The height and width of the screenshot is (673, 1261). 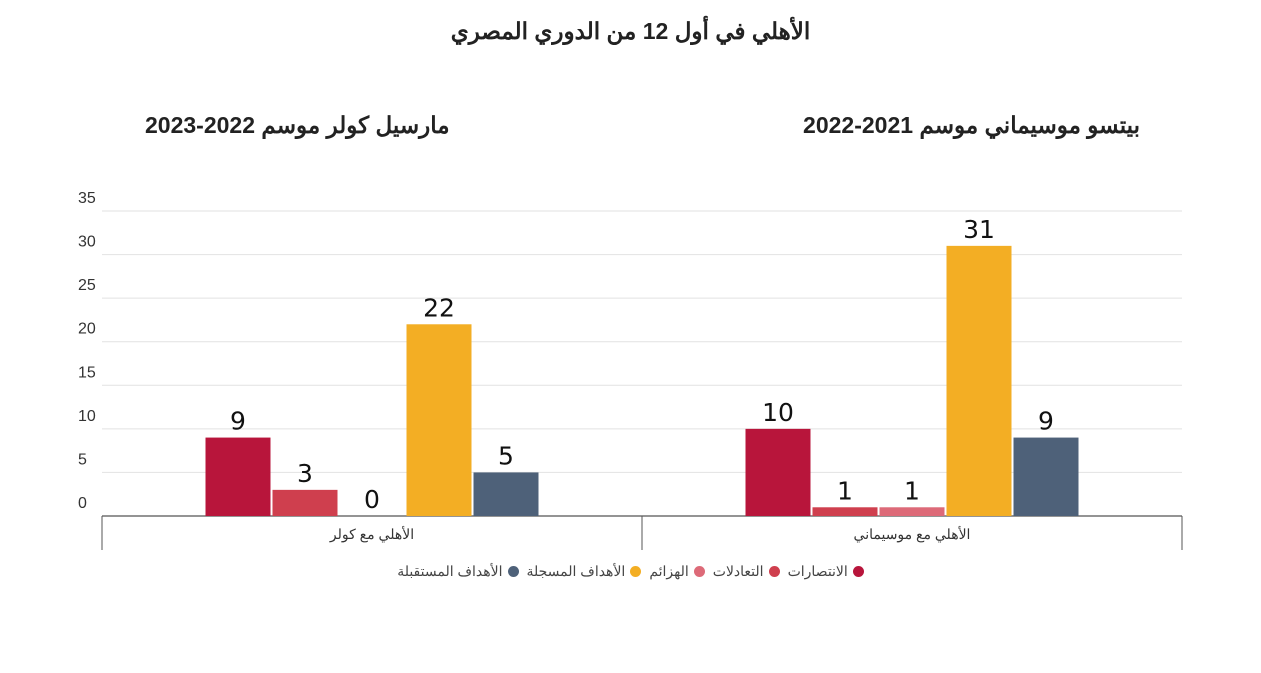 What do you see at coordinates (669, 571) in the screenshot?
I see `legend-label: الهزائم` at bounding box center [669, 571].